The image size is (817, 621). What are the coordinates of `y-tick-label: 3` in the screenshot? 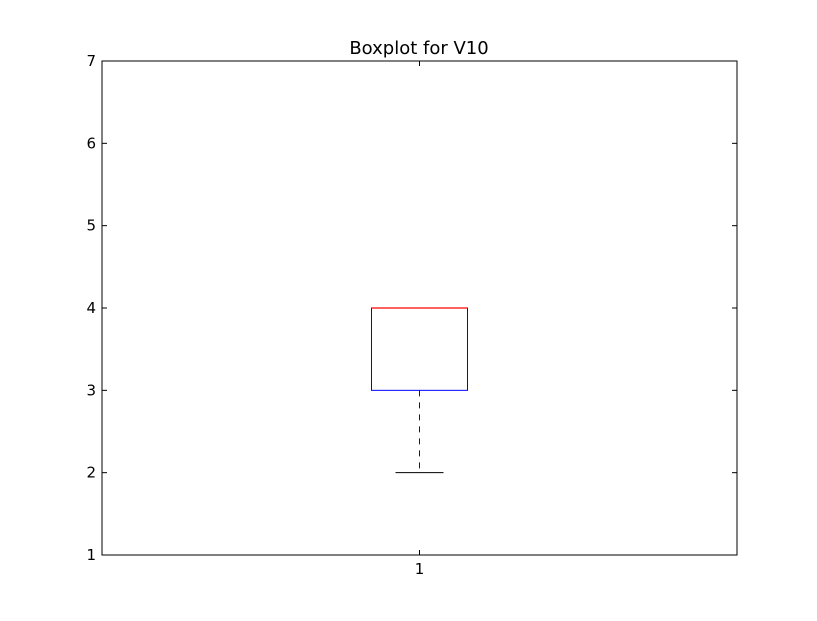 It's located at (91, 390).